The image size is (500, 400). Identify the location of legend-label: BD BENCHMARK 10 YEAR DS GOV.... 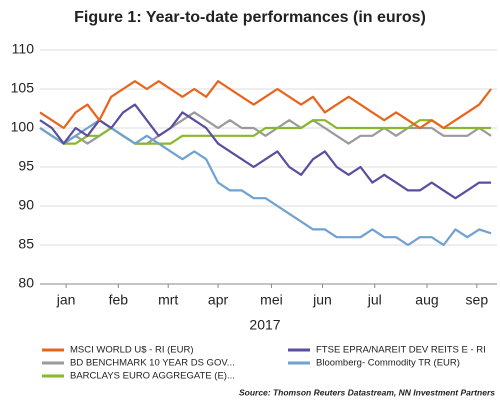
(152, 363).